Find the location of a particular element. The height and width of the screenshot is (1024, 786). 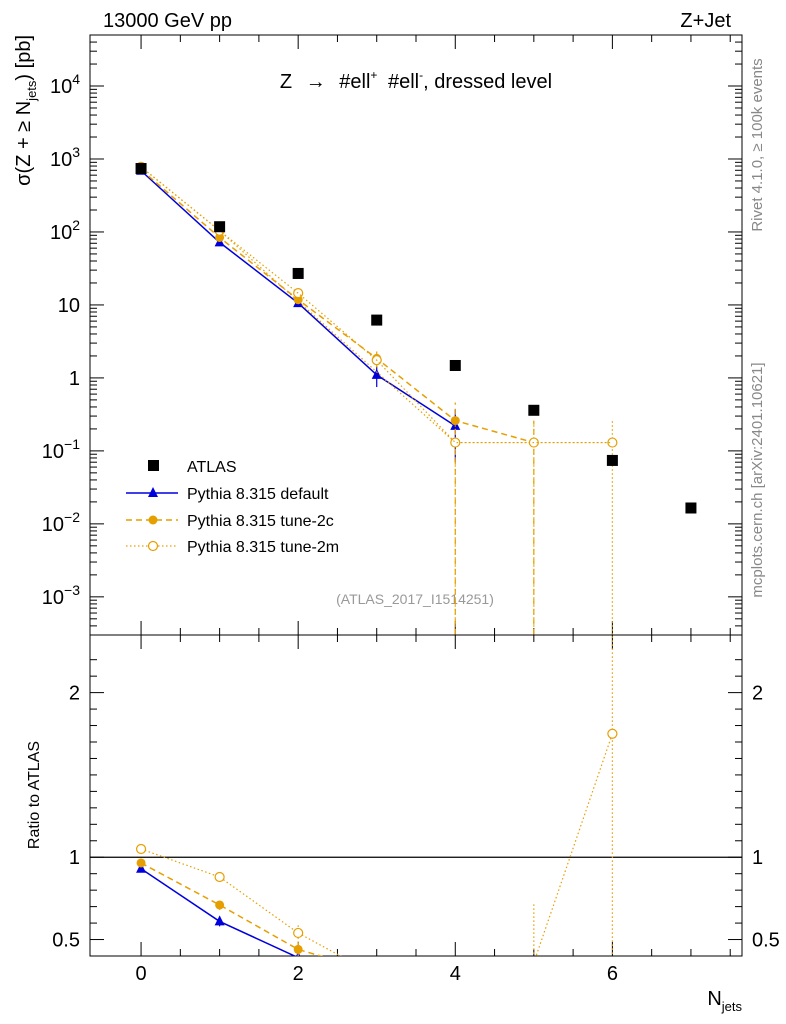

x-axis-label: Njets is located at coordinates (724, 1001).